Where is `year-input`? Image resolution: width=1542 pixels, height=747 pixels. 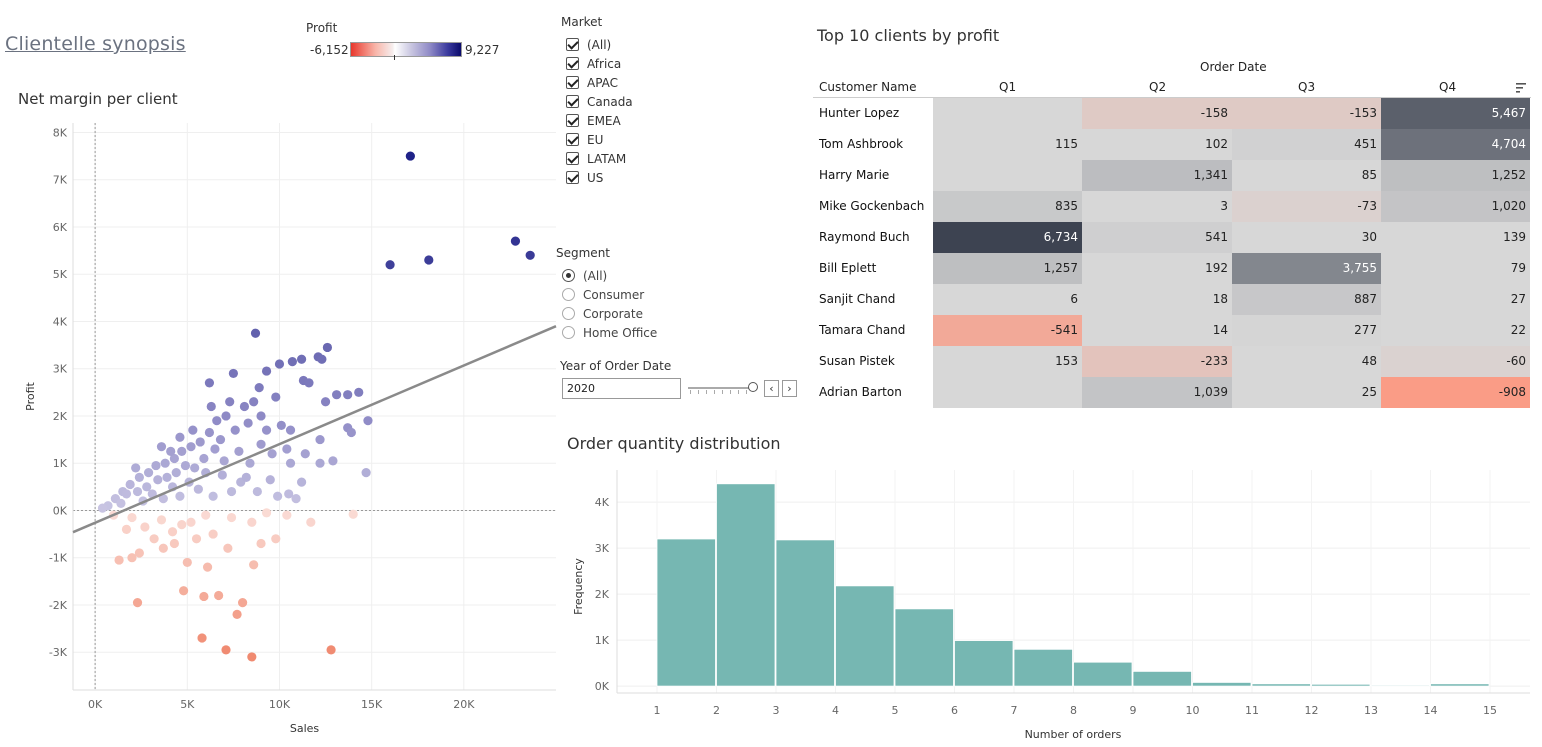
year-input is located at coordinates (621, 388).